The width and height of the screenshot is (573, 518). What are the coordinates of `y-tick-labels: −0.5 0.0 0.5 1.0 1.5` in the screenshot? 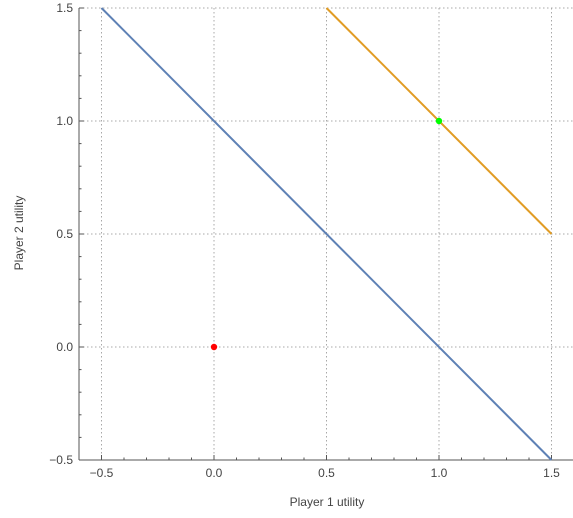 It's located at (61, 234).